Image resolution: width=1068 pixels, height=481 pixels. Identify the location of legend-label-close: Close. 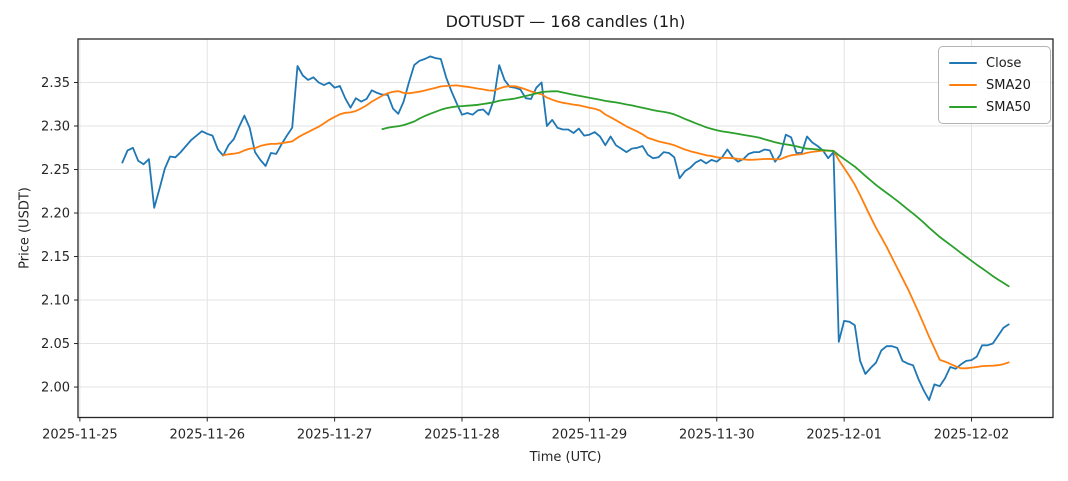
(1004, 63).